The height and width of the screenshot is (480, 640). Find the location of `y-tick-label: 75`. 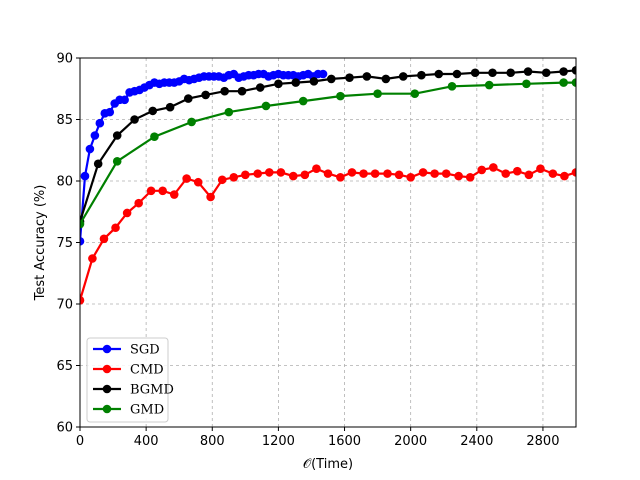

y-tick-label: 75 is located at coordinates (64, 243).